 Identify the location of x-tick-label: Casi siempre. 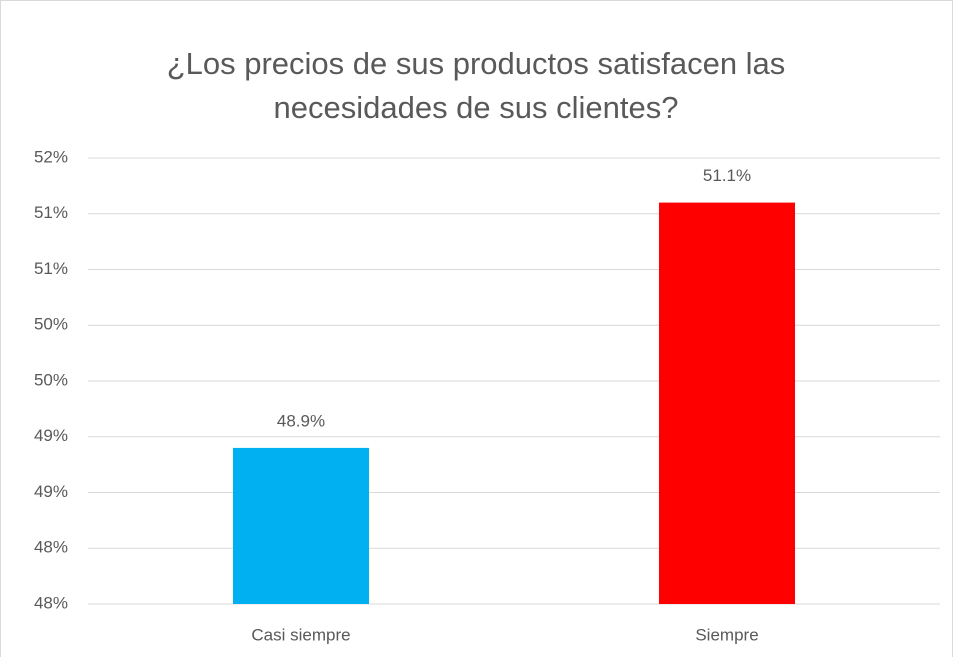
(300, 634).